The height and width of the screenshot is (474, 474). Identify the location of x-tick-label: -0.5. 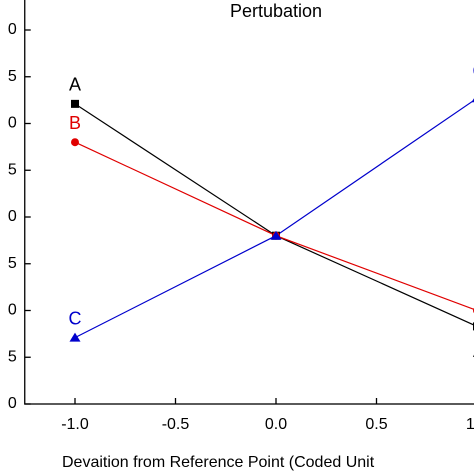
(176, 424).